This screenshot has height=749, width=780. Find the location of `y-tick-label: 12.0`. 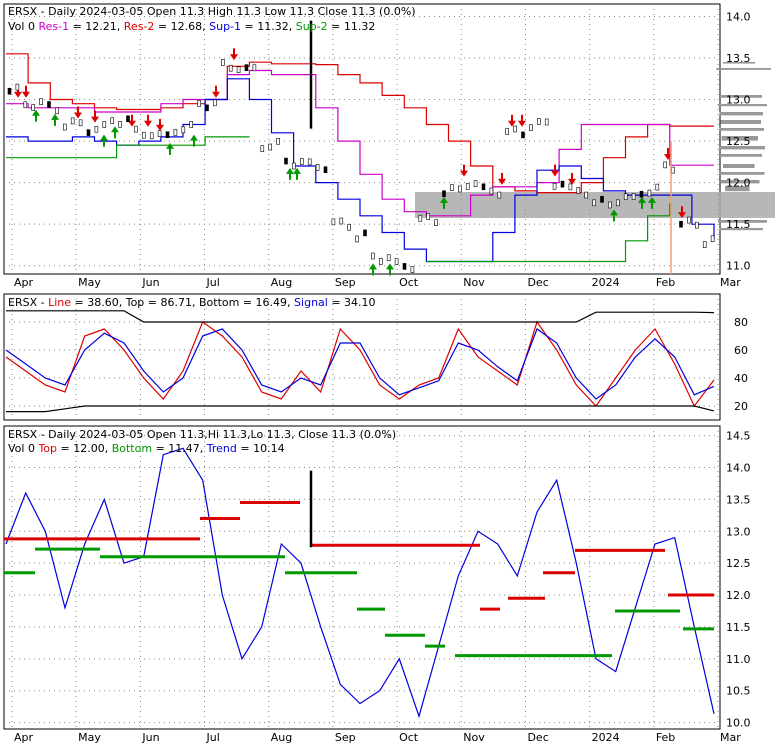

y-tick-label: 12.0 is located at coordinates (738, 183).